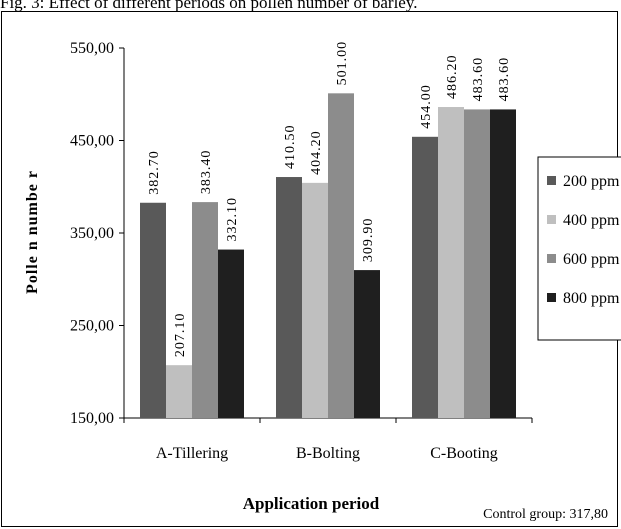 Image resolution: width=621 pixels, height=529 pixels. I want to click on data-label: 454.00, so click(426, 106).